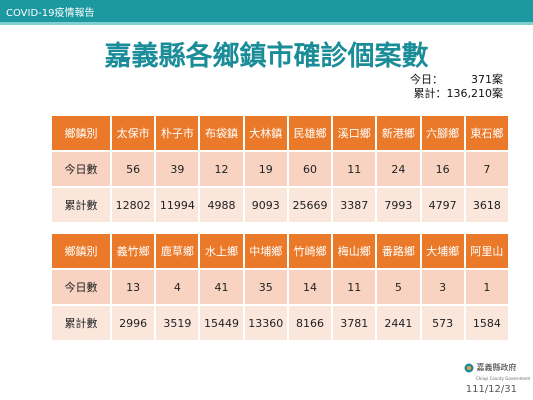 The width and height of the screenshot is (533, 400). I want to click on town-cell: 竹崎鄉, so click(310, 251).